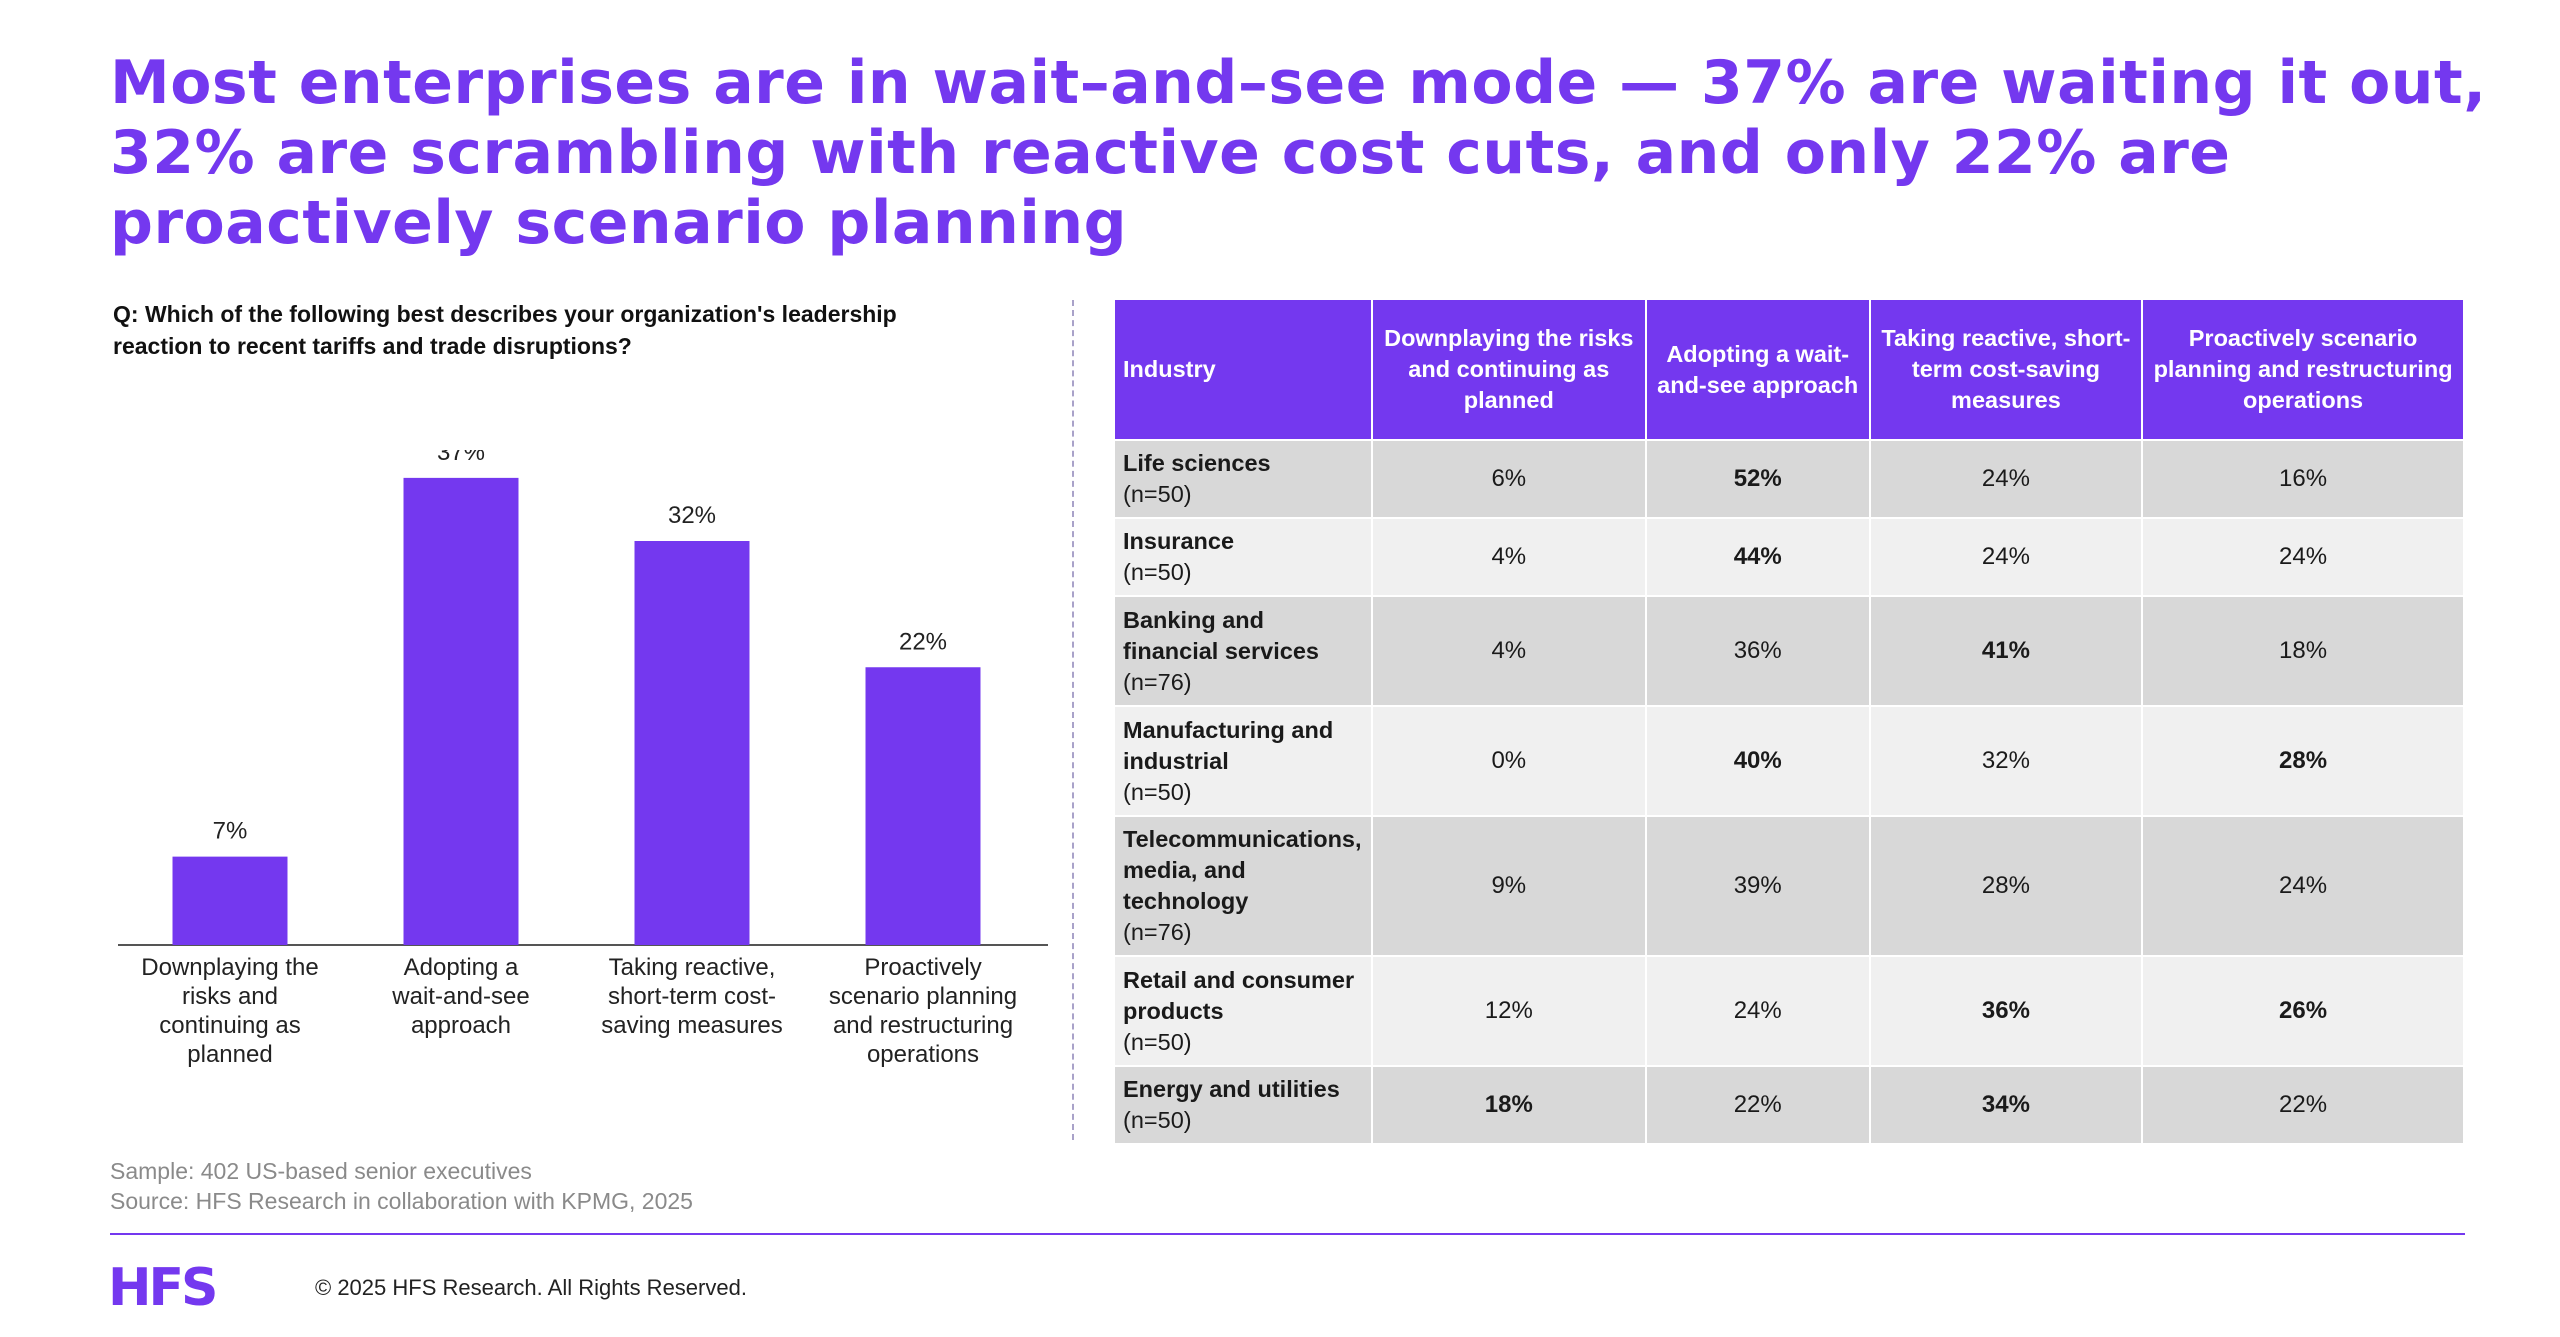 The width and height of the screenshot is (2560, 1337). Describe the element at coordinates (1757, 761) in the screenshot. I see `value-cell: 40%` at that location.